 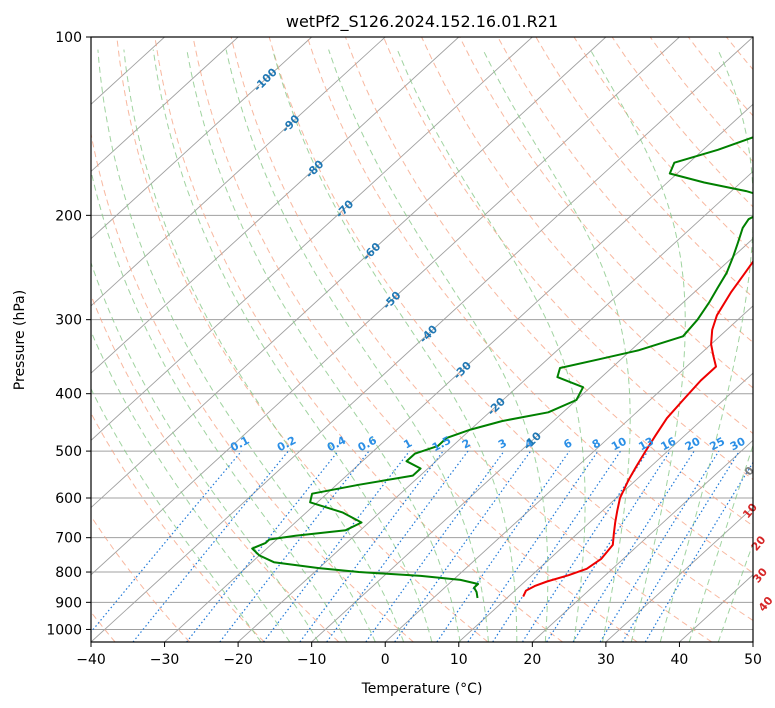 I want to click on y-tick-label: 100, so click(x=68, y=38).